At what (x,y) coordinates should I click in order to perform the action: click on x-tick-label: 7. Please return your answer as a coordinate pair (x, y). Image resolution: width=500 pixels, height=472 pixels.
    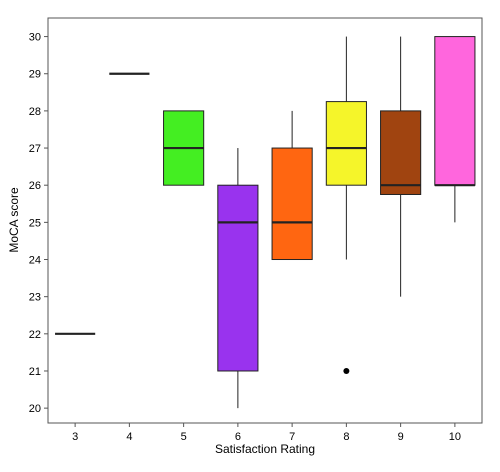
    Looking at the image, I should click on (292, 437).